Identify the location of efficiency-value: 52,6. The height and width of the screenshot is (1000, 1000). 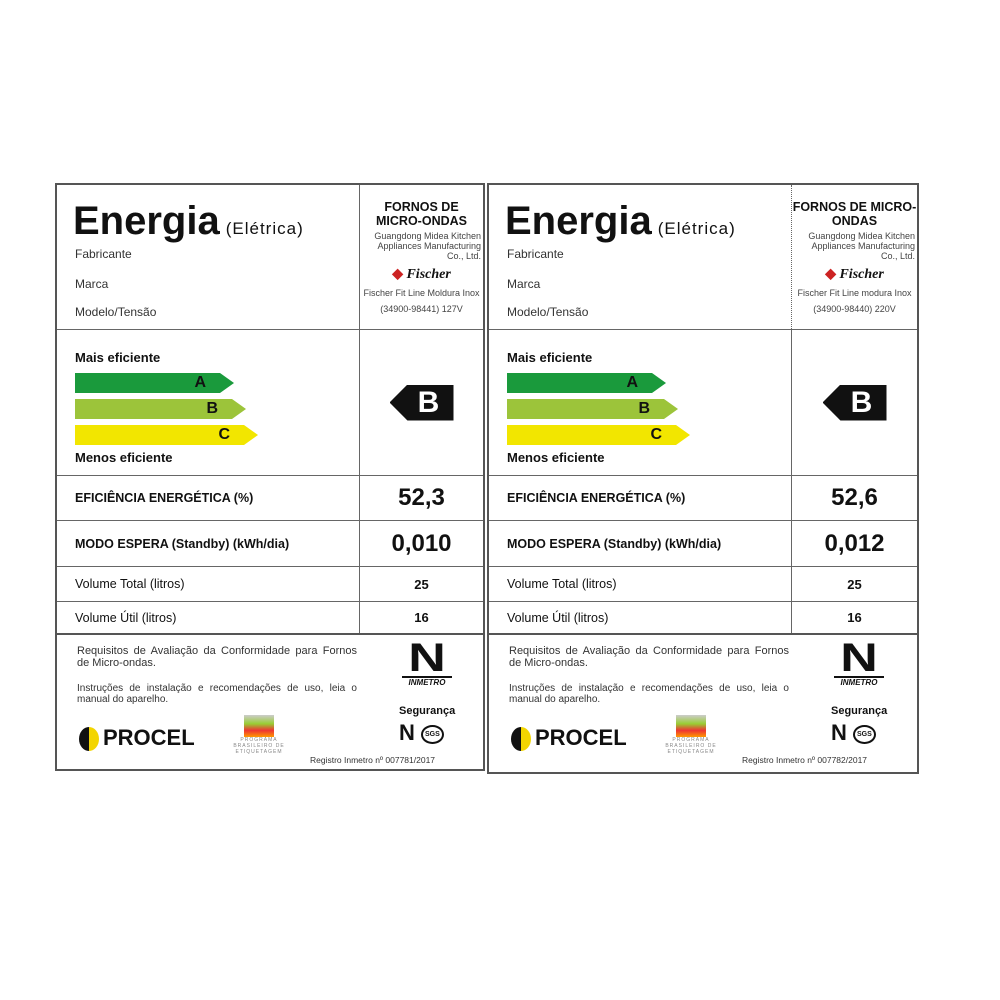
(854, 497).